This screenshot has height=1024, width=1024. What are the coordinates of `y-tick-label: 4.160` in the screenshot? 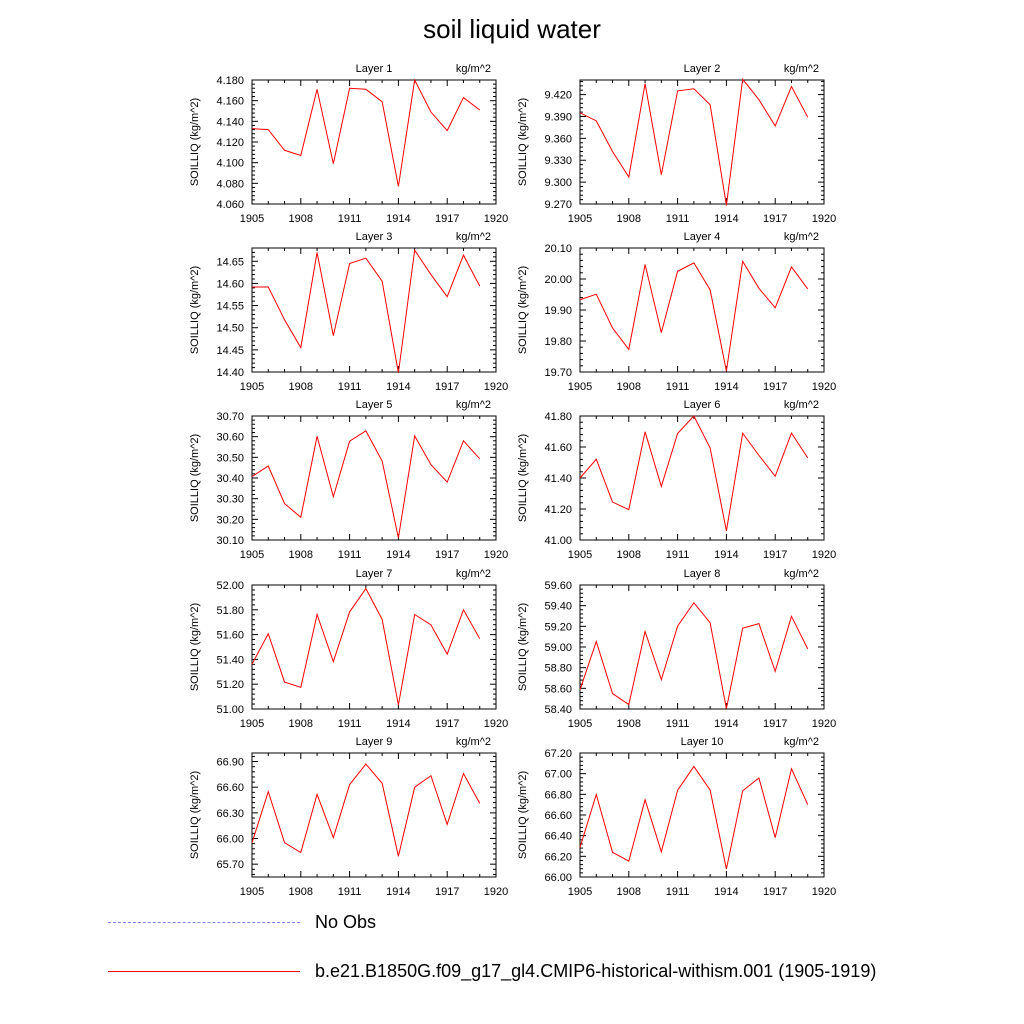 It's located at (230, 102).